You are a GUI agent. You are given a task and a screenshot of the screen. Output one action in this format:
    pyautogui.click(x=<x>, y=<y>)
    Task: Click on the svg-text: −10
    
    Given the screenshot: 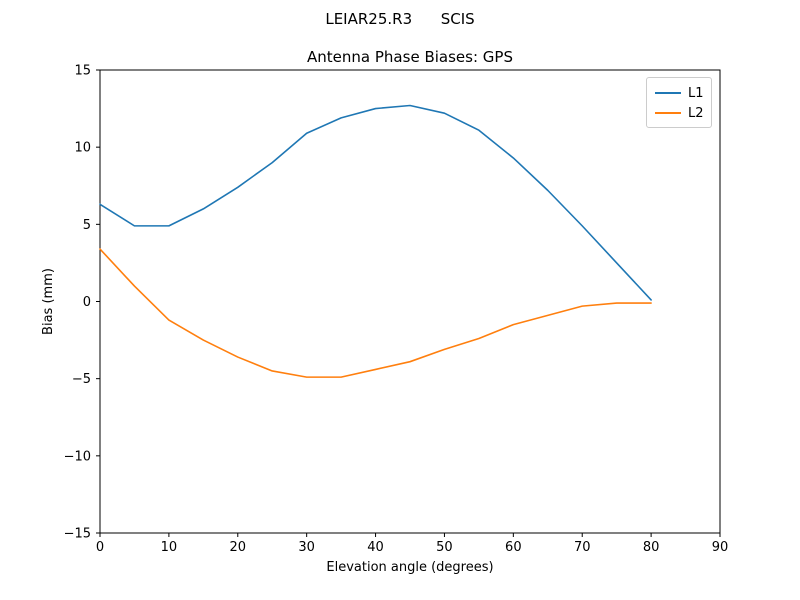 What is the action you would take?
    pyautogui.click(x=77, y=456)
    